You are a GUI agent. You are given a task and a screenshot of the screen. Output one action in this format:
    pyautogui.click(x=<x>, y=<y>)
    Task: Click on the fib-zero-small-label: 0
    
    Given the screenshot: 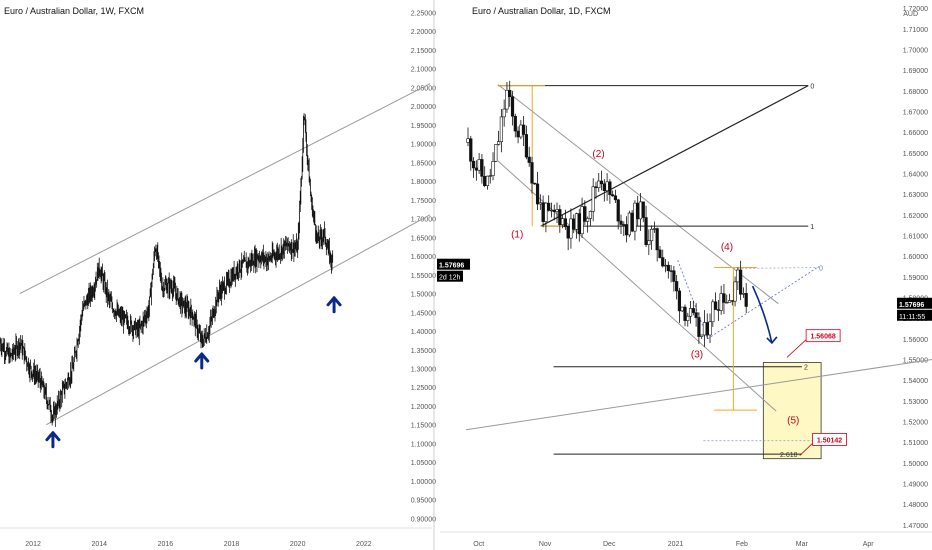 What is the action you would take?
    pyautogui.click(x=821, y=269)
    